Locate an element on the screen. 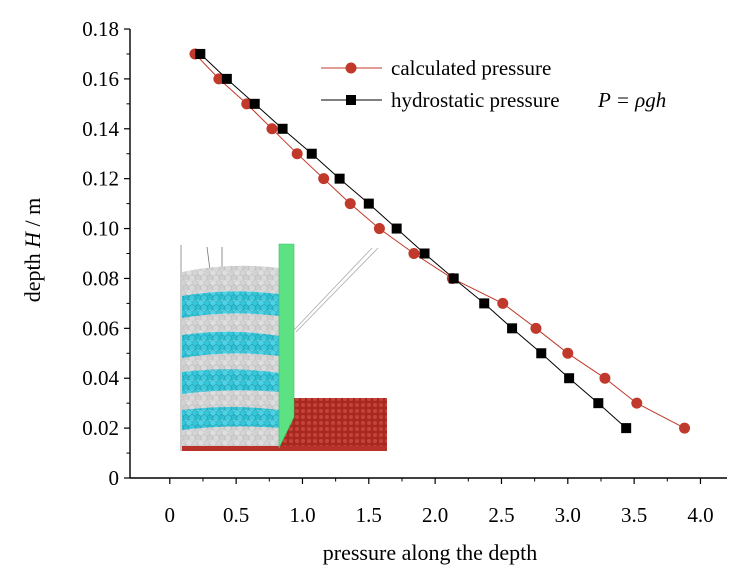  y-tick-label: 0.10 is located at coordinates (100, 229).